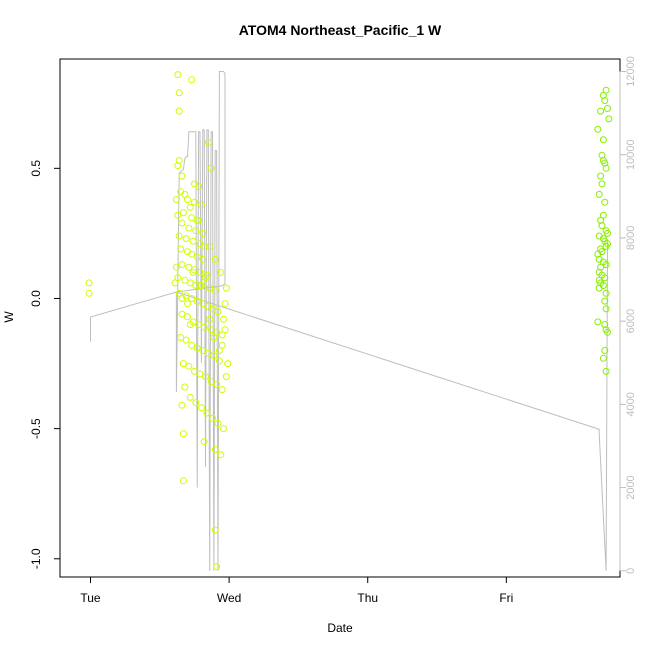 The height and width of the screenshot is (650, 650). I want to click on x-tick-label: Wed, so click(229, 598).